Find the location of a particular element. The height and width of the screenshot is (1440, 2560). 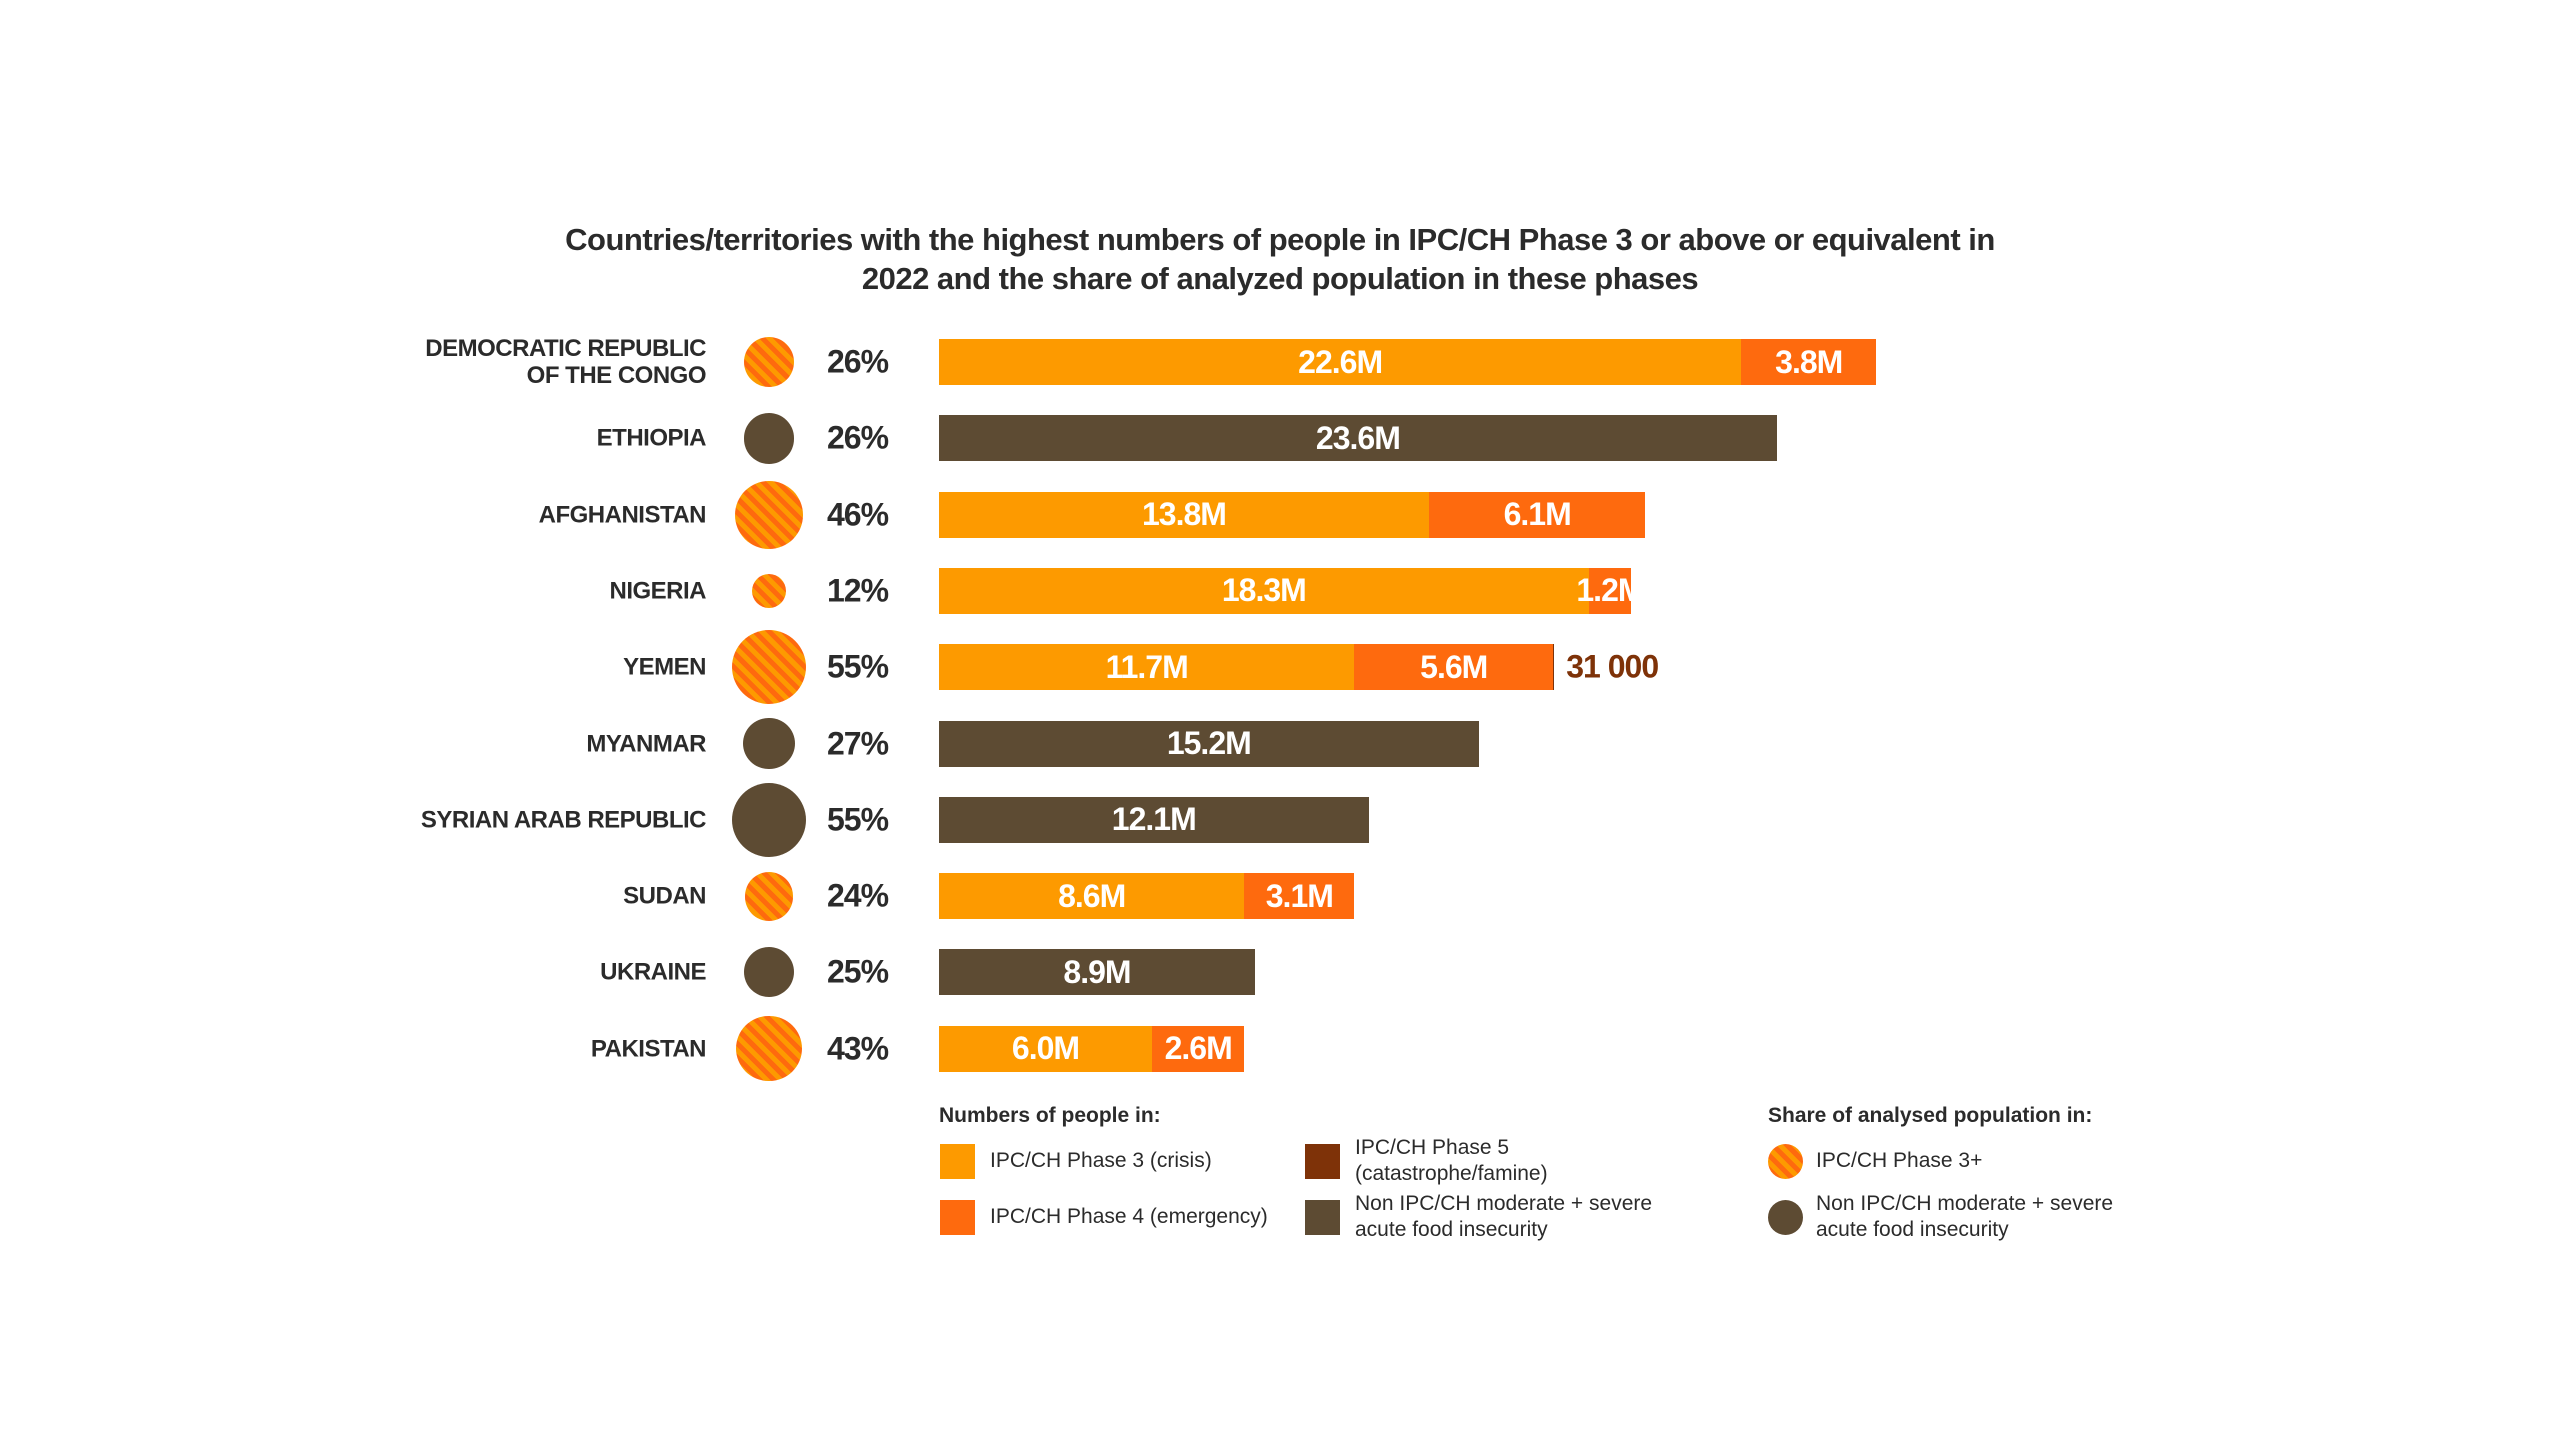

category-label: PAKISTAN is located at coordinates (648, 1049).